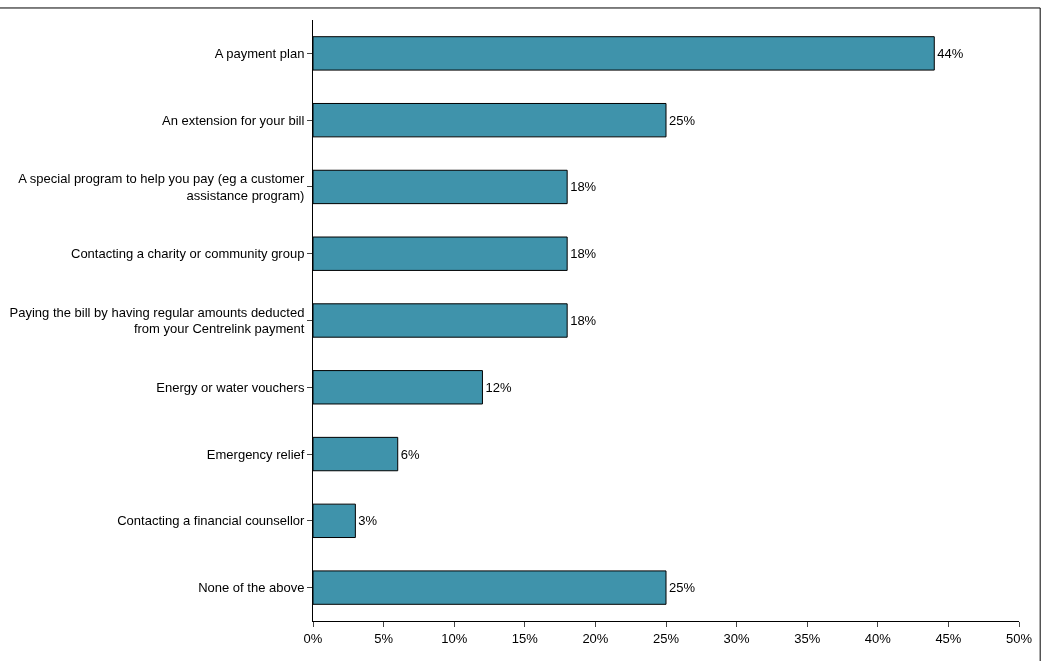  Describe the element at coordinates (595, 638) in the screenshot. I see `x-tick-label: 20%` at that location.